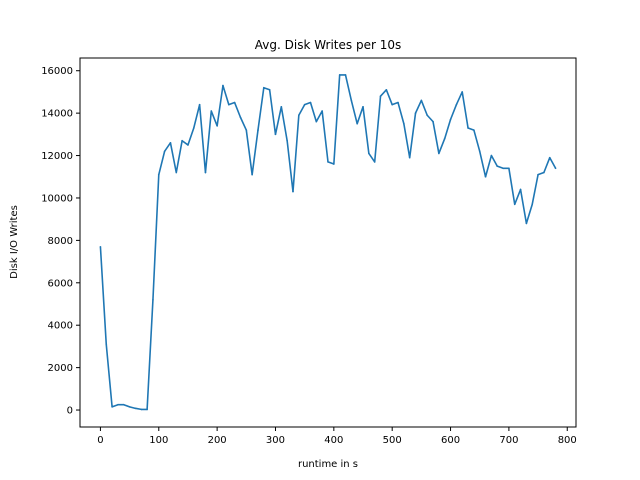 Image resolution: width=640 pixels, height=480 pixels. What do you see at coordinates (60, 326) in the screenshot?
I see `y-tick-label: 4000` at bounding box center [60, 326].